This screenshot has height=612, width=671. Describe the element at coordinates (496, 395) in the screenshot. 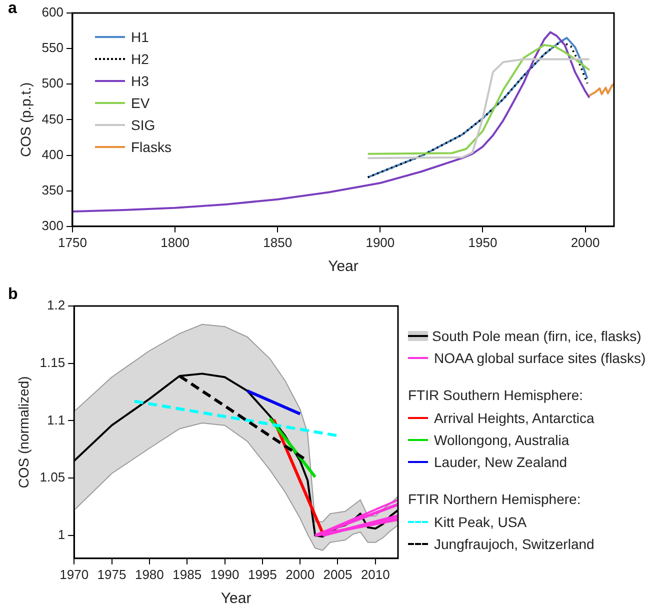

I see `text: FTIR Southern Hemisphere:` at that location.